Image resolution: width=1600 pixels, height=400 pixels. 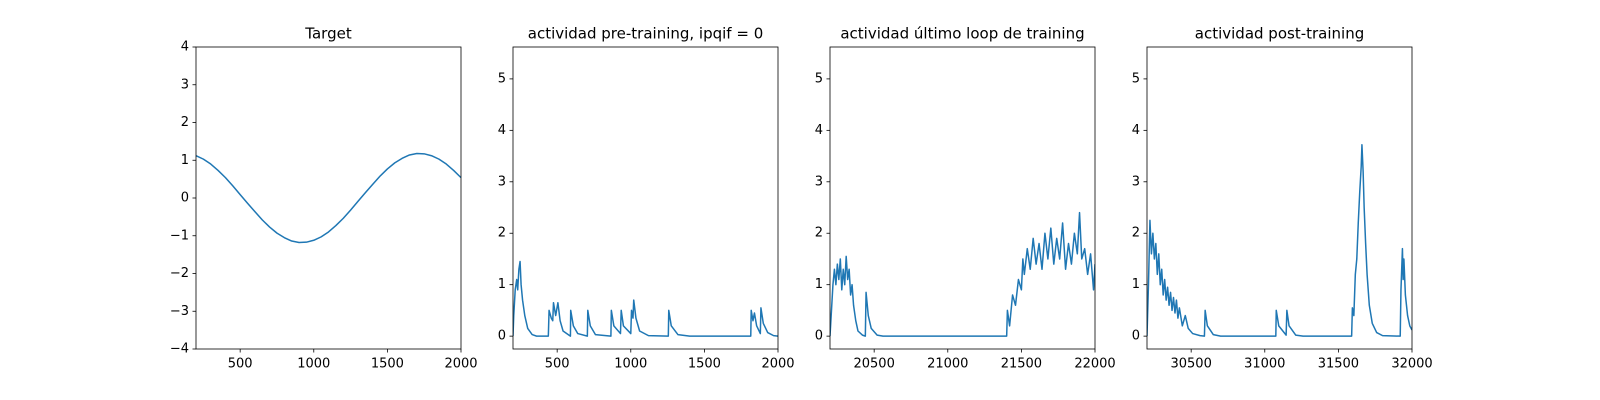 What do you see at coordinates (179, 311) in the screenshot?
I see `y-tick-label: −3` at bounding box center [179, 311].